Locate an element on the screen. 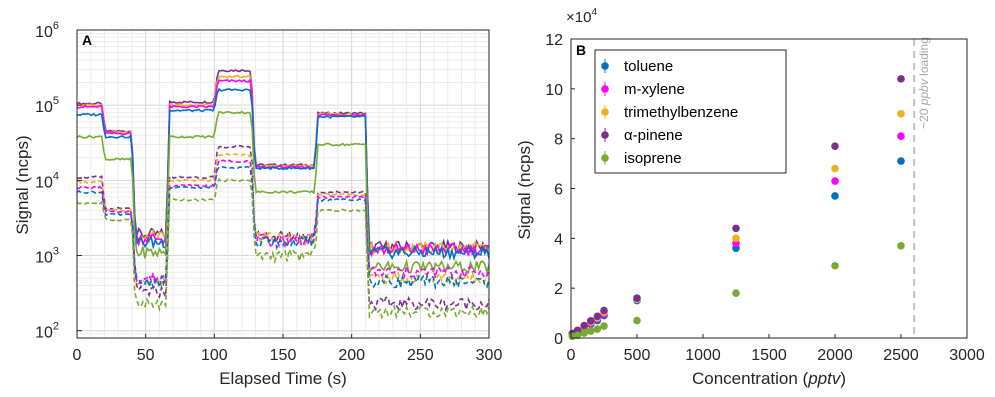  panel-b-x-ticks: 0 500 1000 1500 2000 2500 3000 is located at coordinates (776, 349).